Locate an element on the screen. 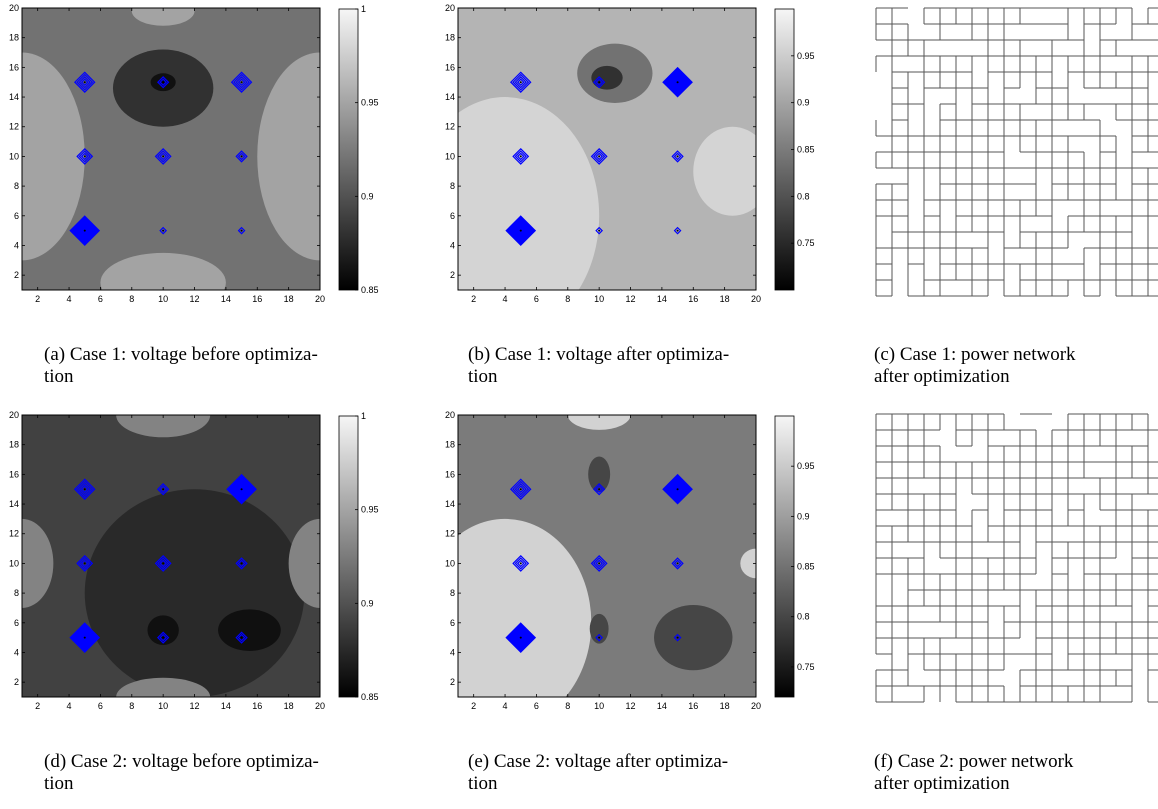  caption-b: (b) Case 1: voltage after optimiza- tion is located at coordinates (598, 366).